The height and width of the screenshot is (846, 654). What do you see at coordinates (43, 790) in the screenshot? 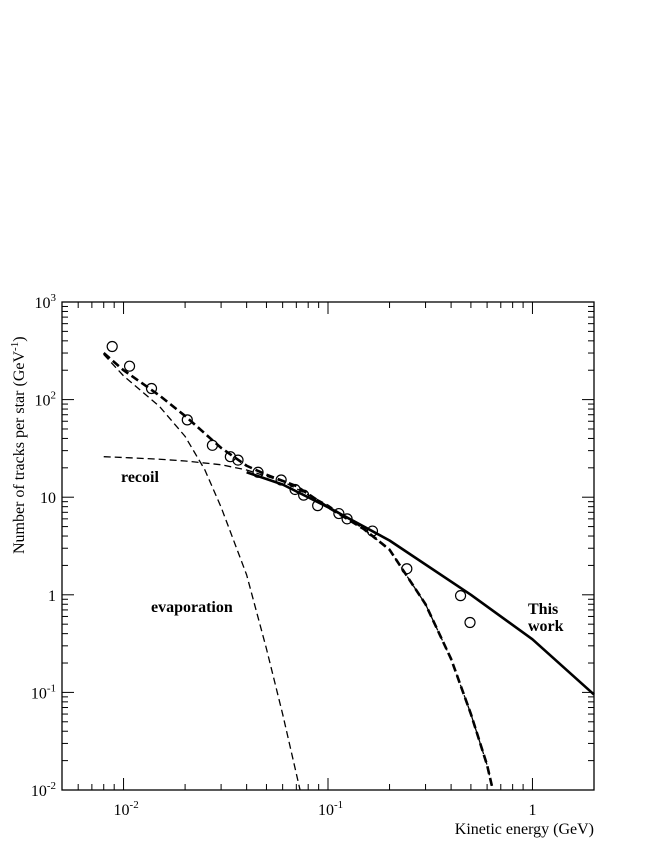
I see `y-tick-label: 10⁻²` at bounding box center [43, 790].